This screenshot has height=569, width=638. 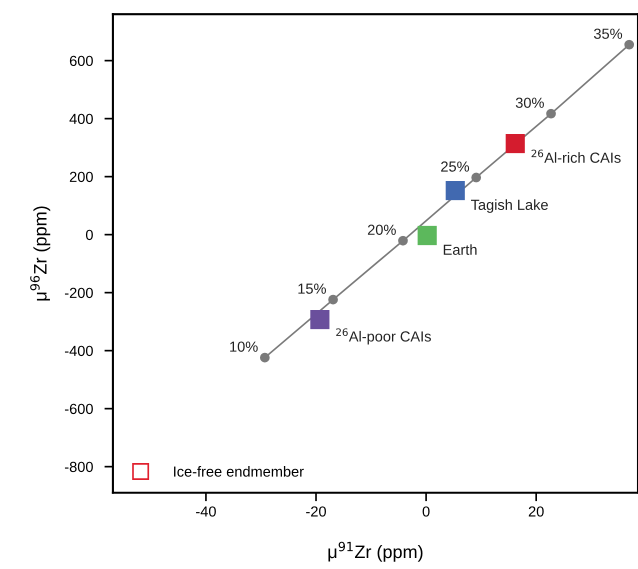 I want to click on y-tick-label: 0, so click(x=89, y=235).